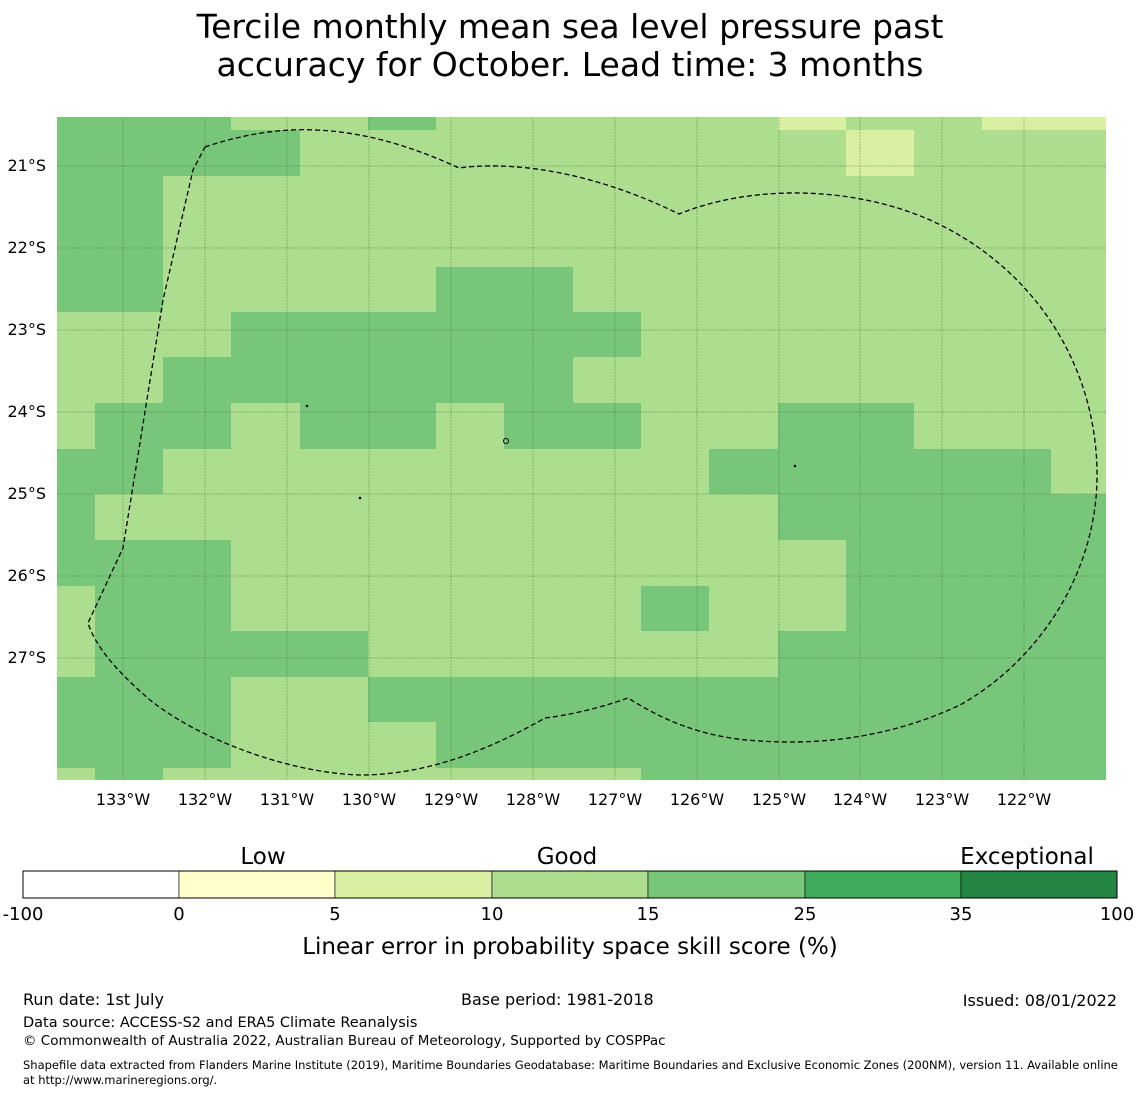  Describe the element at coordinates (334, 914) in the screenshot. I see `colorbar-tick: 5` at that location.